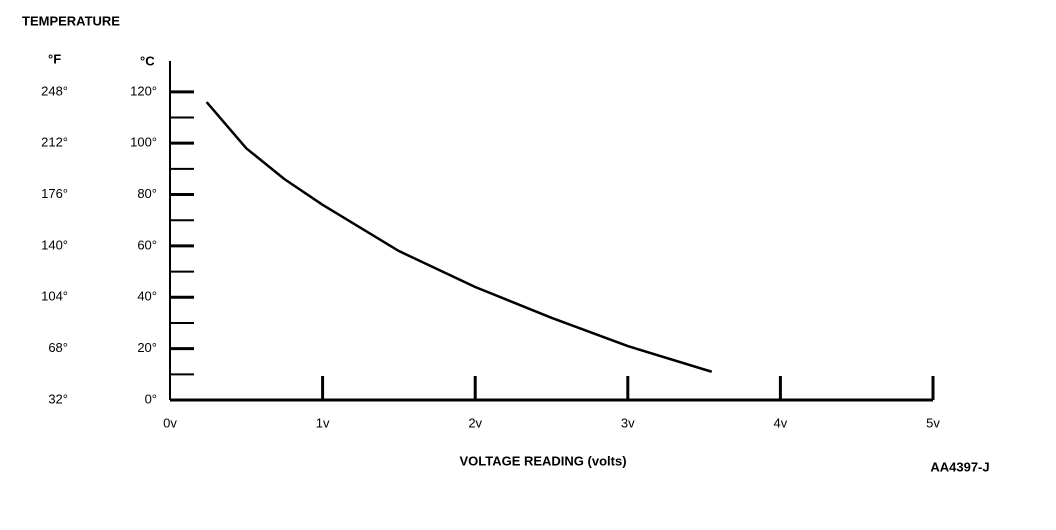 Image resolution: width=1056 pixels, height=530 pixels. I want to click on y-tick-label: 20°, so click(147, 347).